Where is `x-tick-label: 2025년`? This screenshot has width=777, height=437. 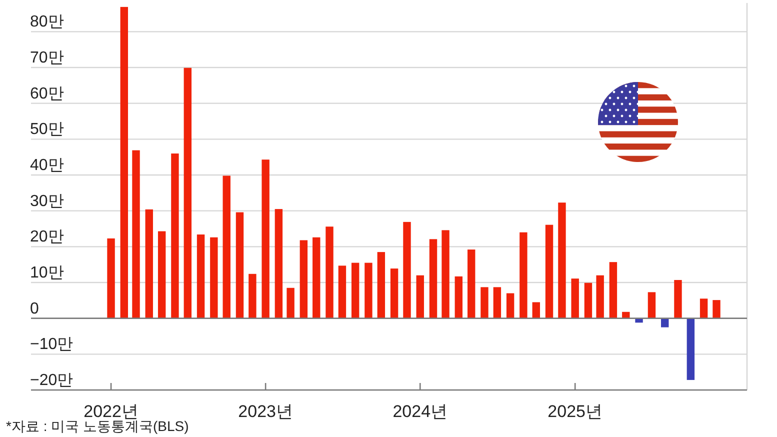
x-tick-label: 2025년 is located at coordinates (575, 411).